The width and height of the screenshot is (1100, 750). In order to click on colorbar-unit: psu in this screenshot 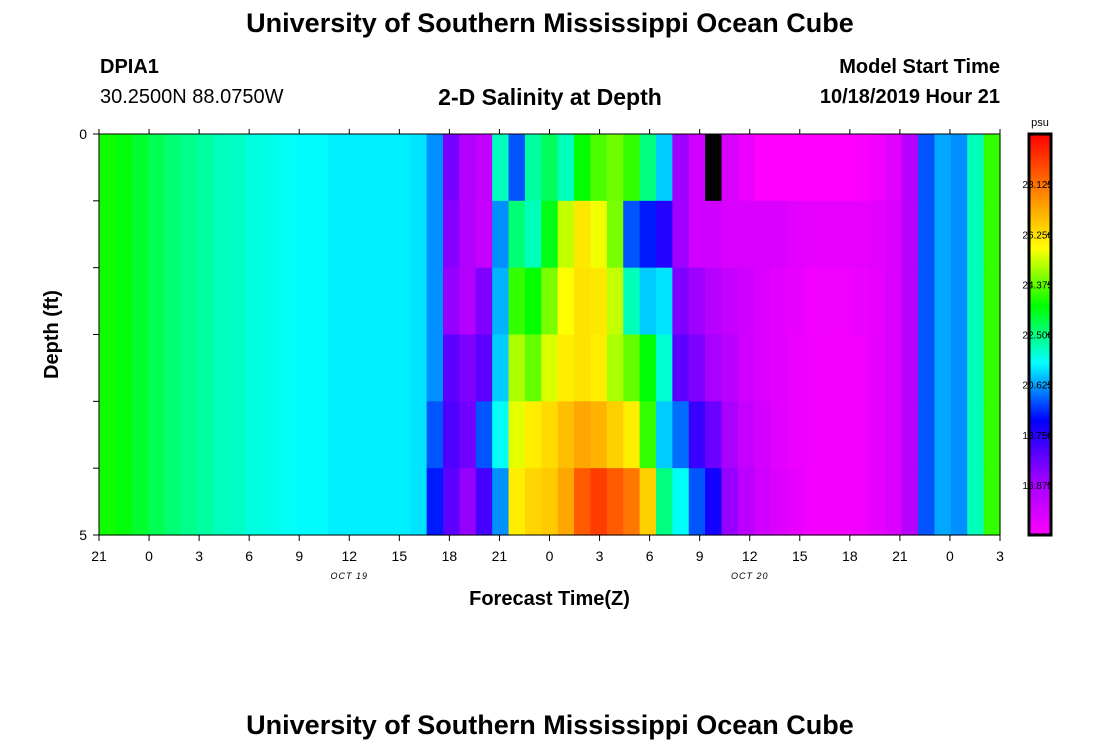, I will do `click(1040, 123)`.